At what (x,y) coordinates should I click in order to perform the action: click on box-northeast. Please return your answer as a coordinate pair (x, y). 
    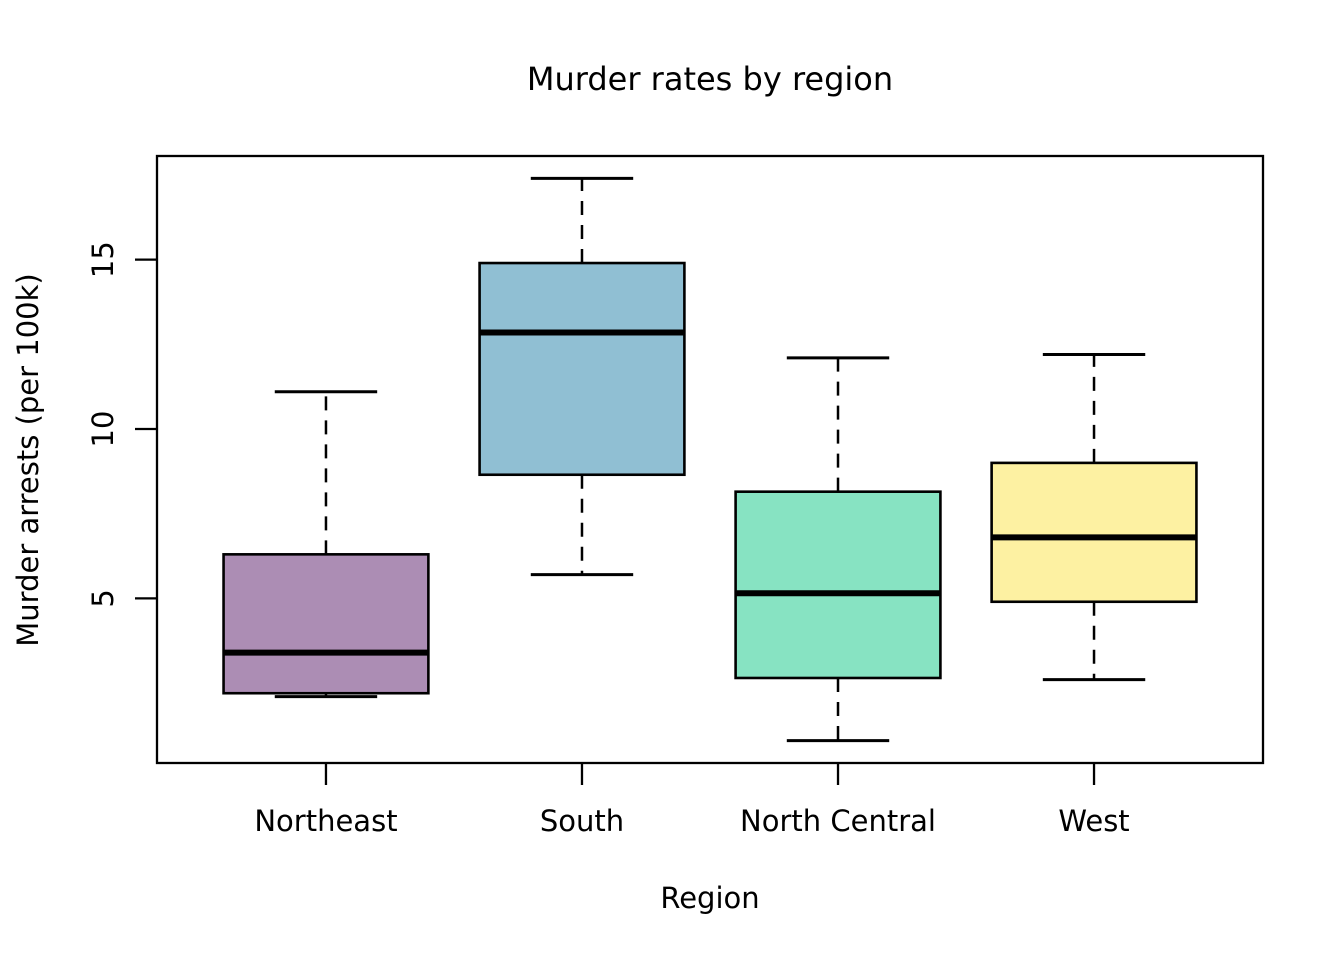
    Looking at the image, I should click on (326, 624).